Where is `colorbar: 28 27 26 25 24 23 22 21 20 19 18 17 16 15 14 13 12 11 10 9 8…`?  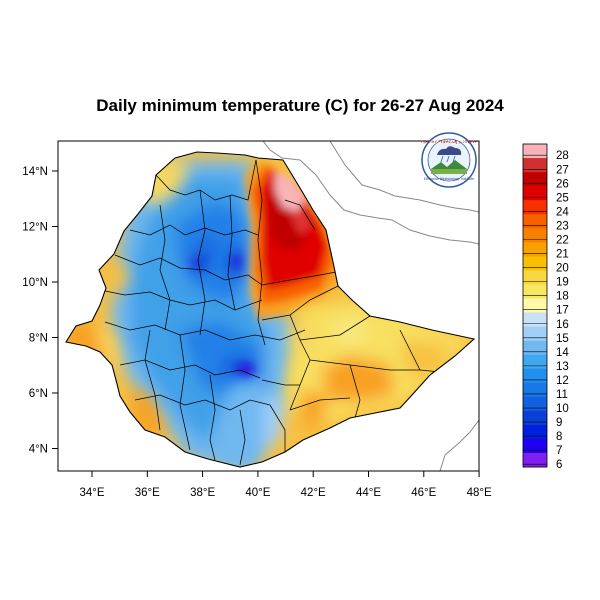 colorbar: 28 27 26 25 24 23 22 21 20 19 18 17 16 15 14 13 12 11 10 9 8… is located at coordinates (545, 307).